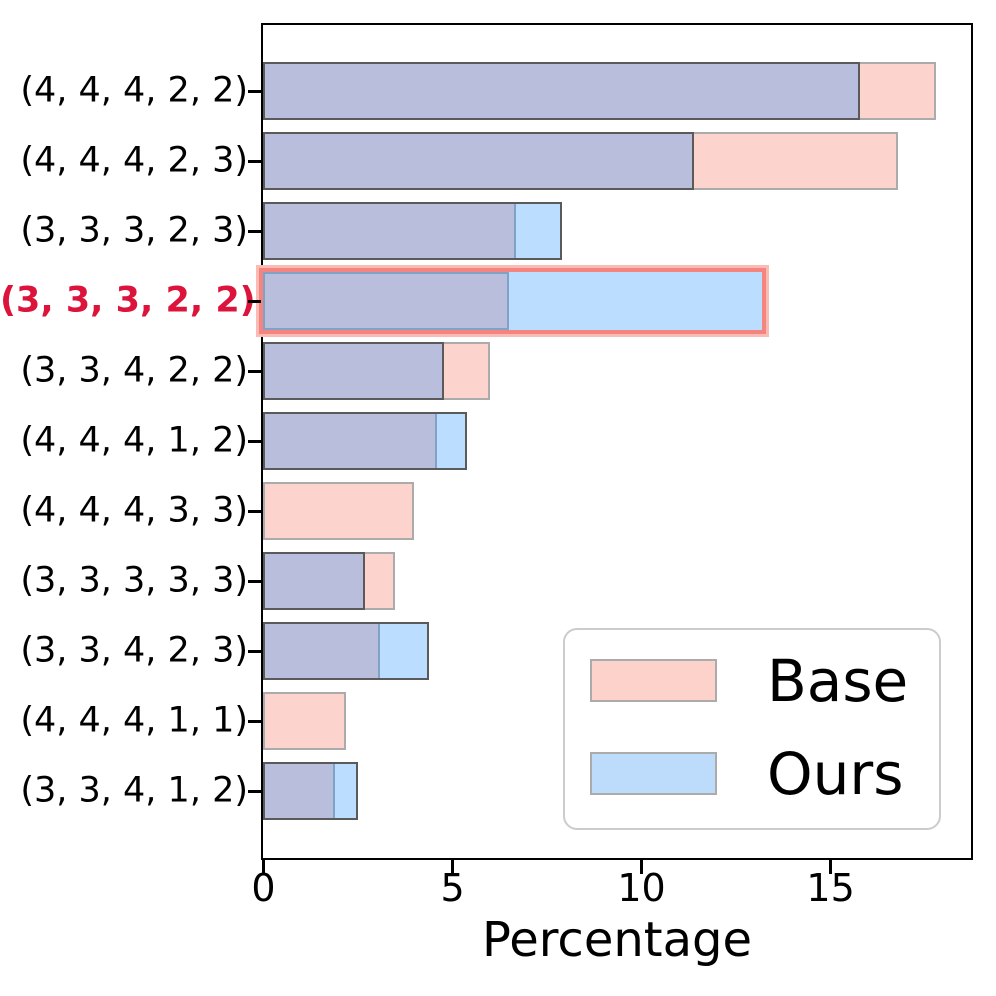 Image resolution: width=996 pixels, height=996 pixels. Describe the element at coordinates (653, 773) in the screenshot. I see `legend-swatch-ours` at that location.